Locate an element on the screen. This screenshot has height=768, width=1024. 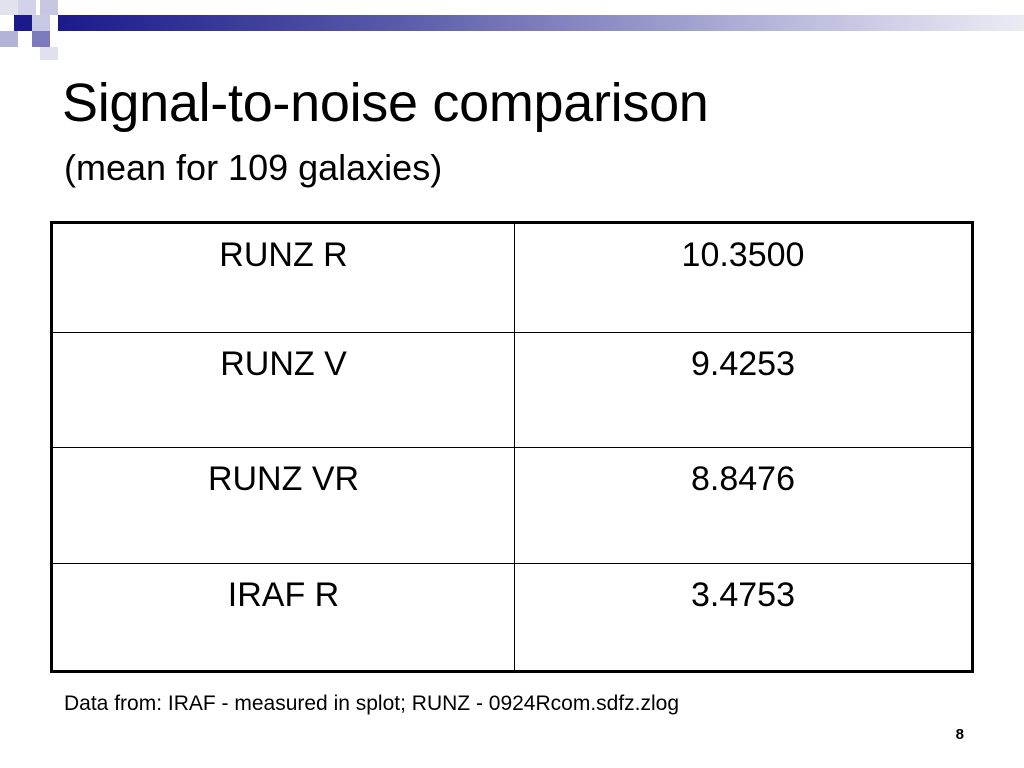
table-row: IRAF R 3.4753 is located at coordinates (512, 617).